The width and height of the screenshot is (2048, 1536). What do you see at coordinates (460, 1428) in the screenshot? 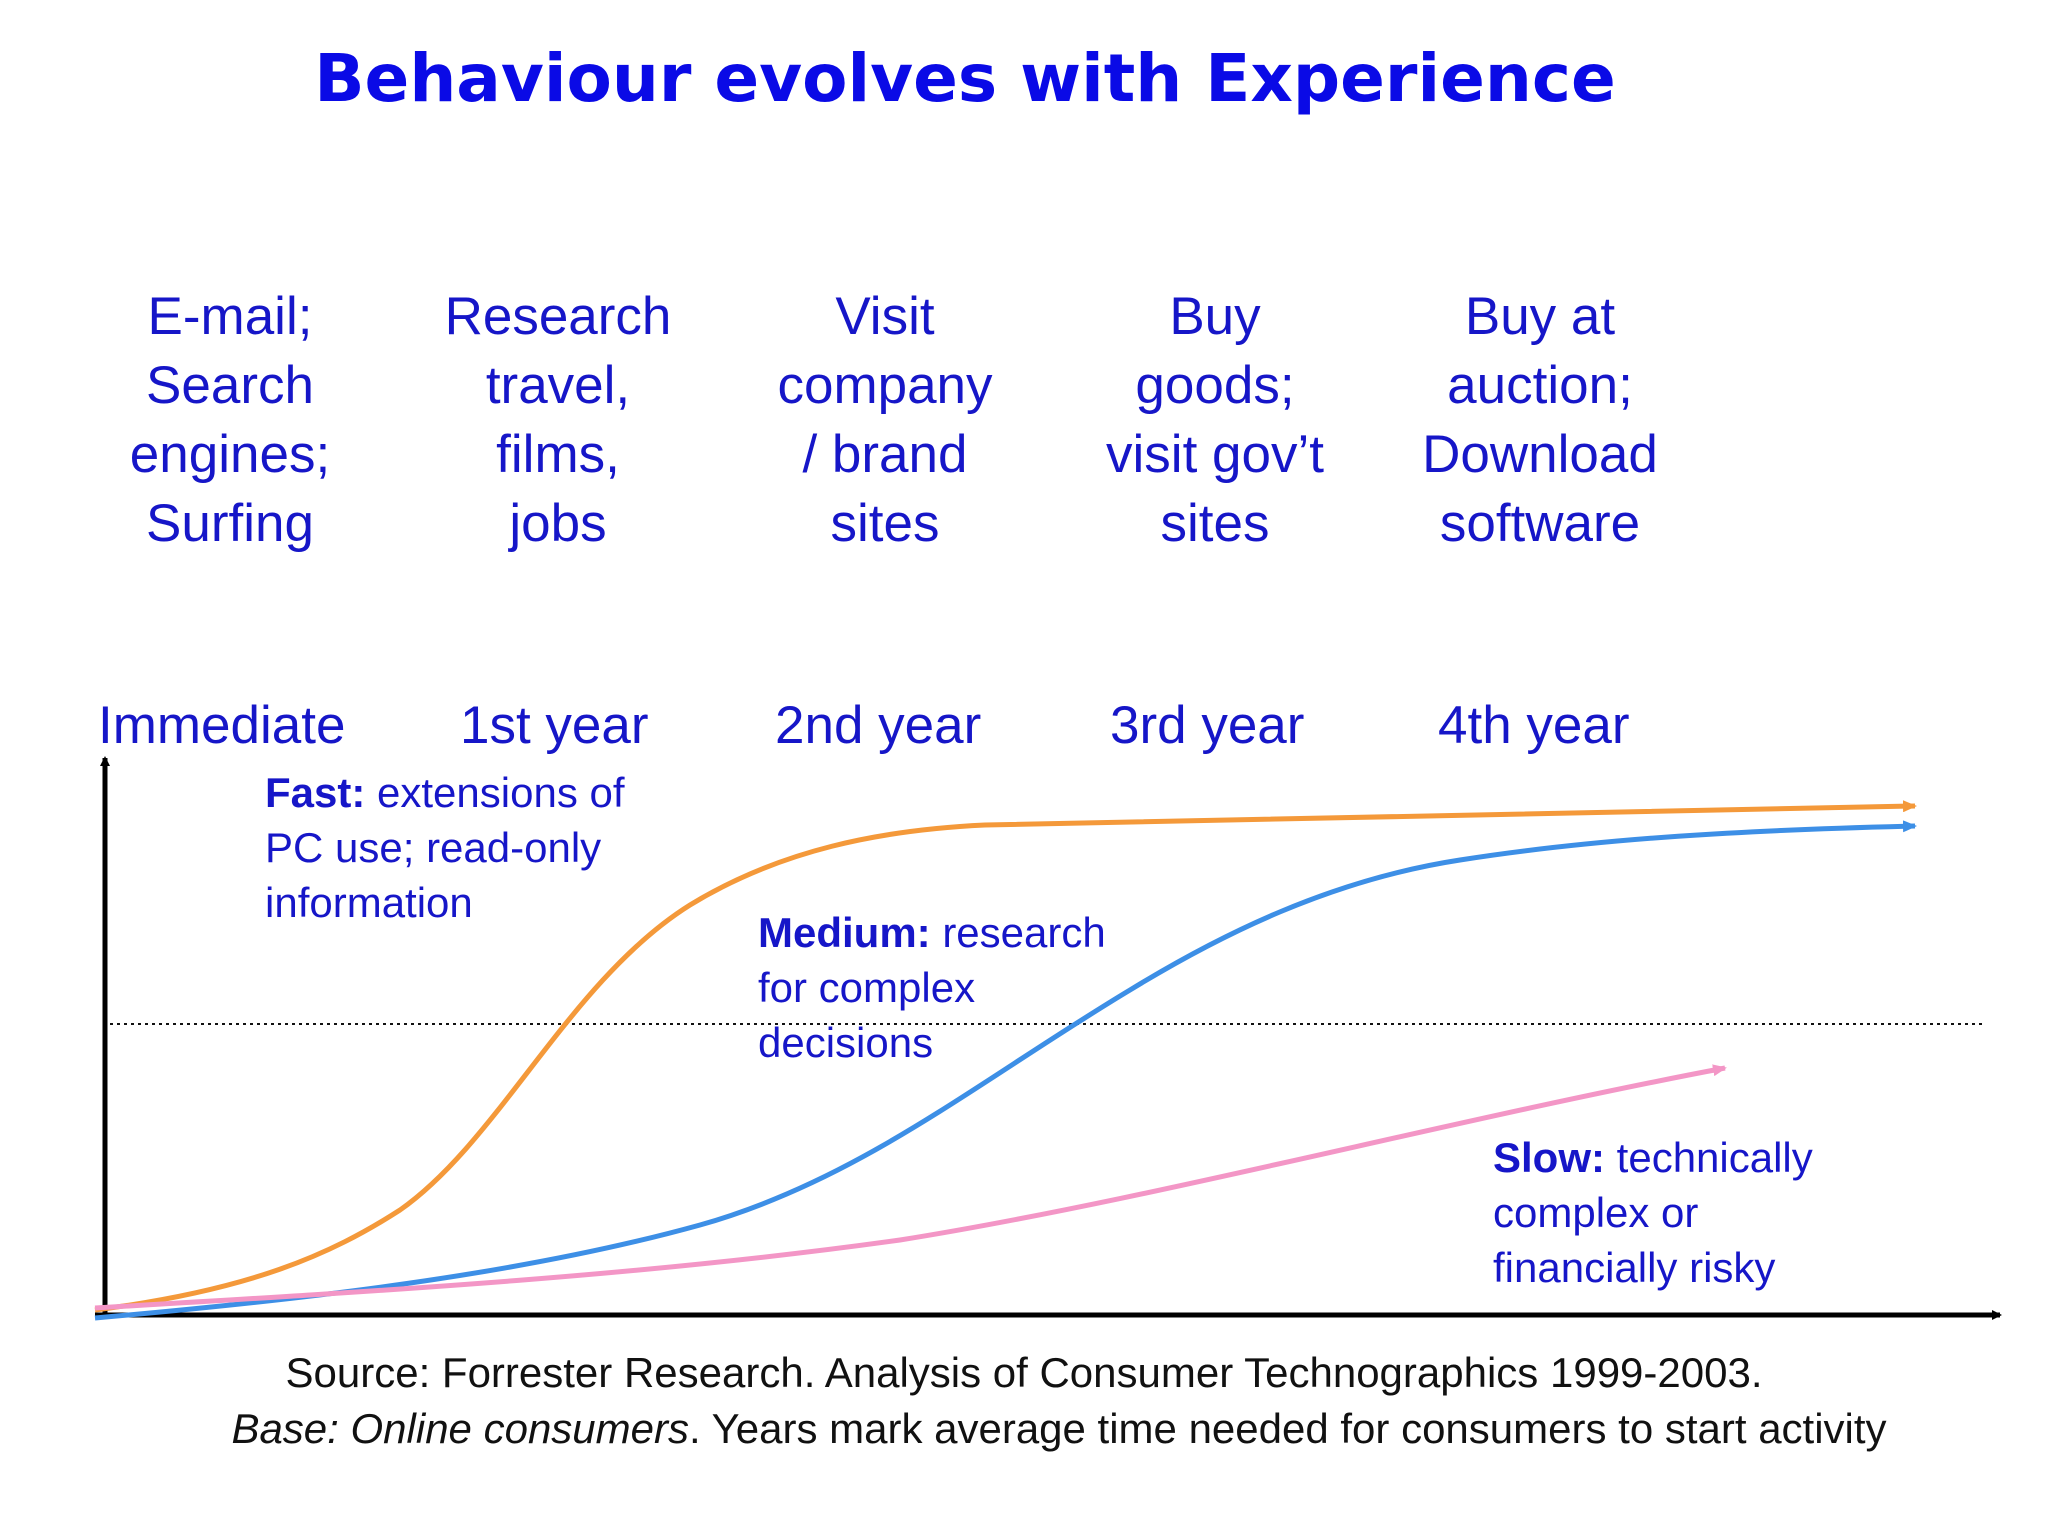
I see `source-base-italic: Base: Online consumers` at bounding box center [460, 1428].